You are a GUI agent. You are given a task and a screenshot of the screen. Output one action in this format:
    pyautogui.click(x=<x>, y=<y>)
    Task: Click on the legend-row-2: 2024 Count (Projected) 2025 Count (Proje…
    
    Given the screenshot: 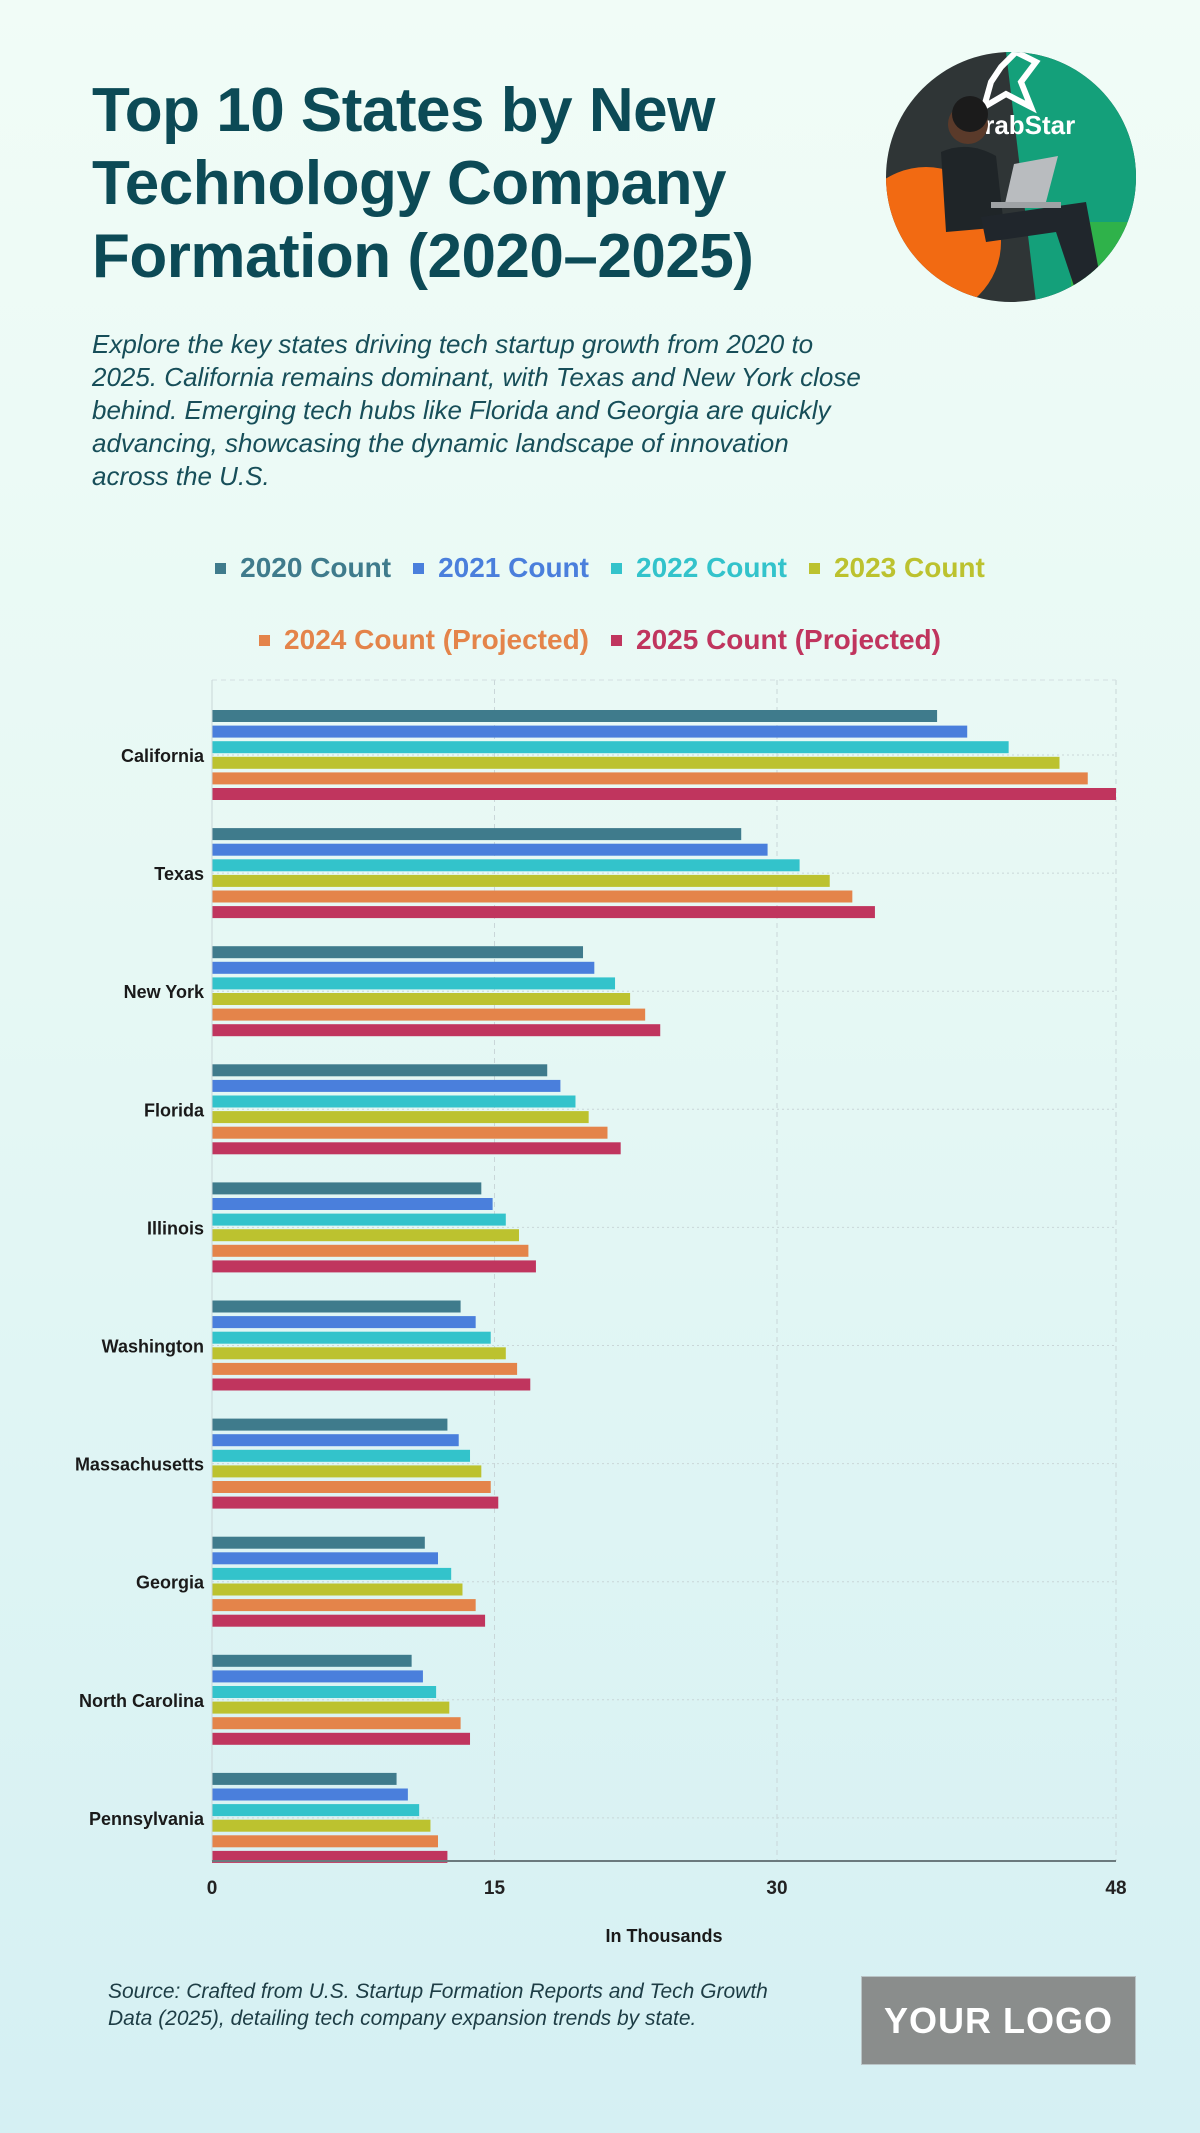 What is the action you would take?
    pyautogui.click(x=600, y=640)
    